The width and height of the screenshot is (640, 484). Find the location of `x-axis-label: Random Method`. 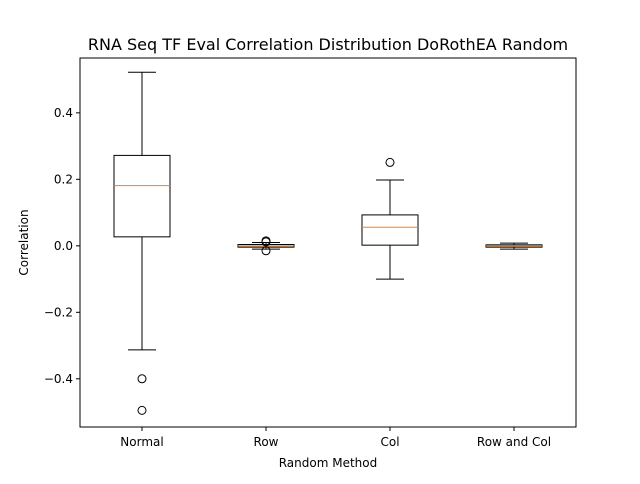

x-axis-label: Random Method is located at coordinates (328, 463).